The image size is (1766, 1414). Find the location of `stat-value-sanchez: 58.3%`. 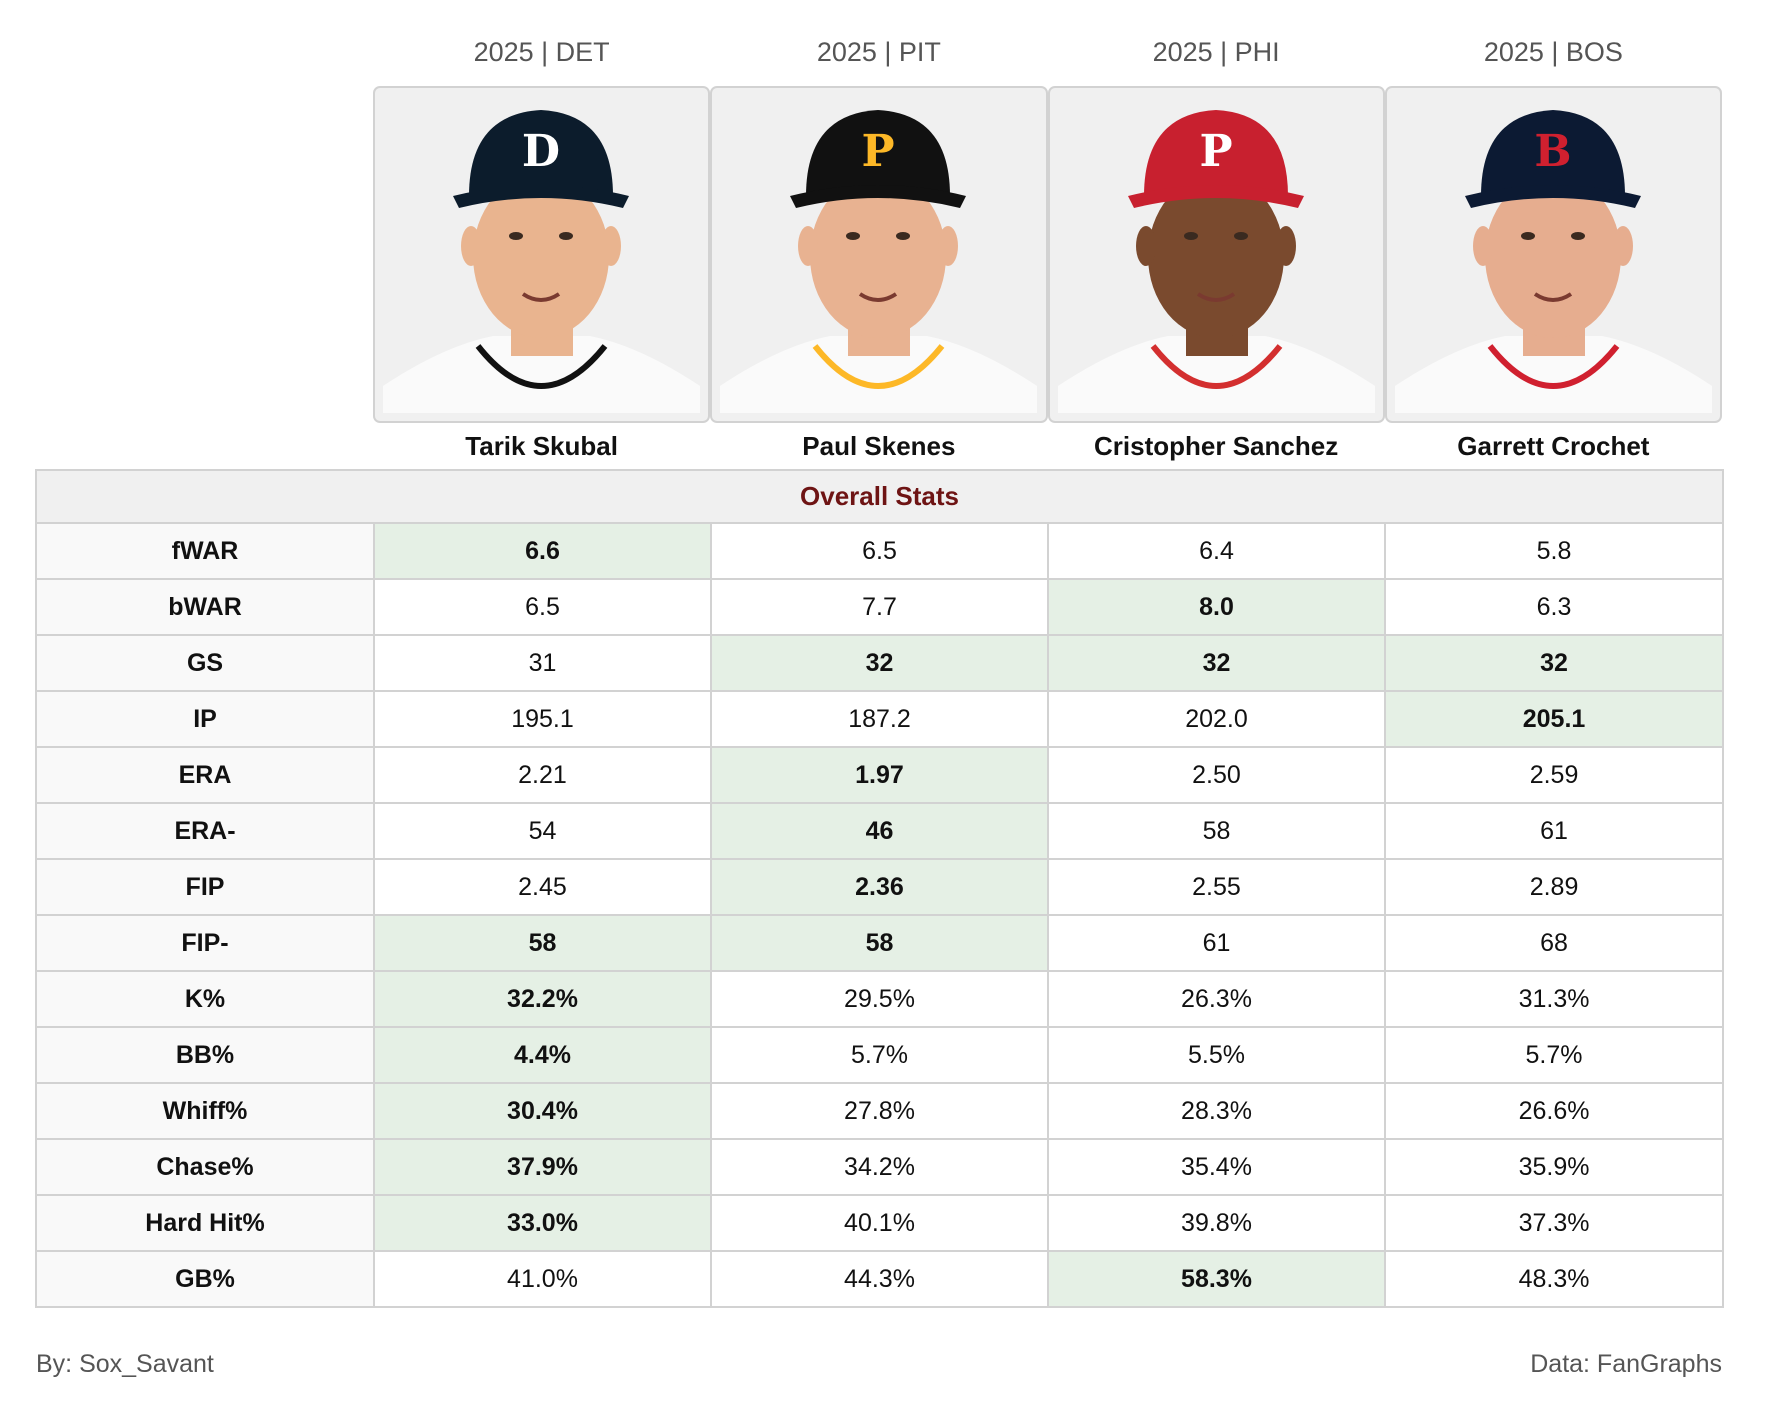

stat-value-sanchez: 58.3% is located at coordinates (1216, 1279).